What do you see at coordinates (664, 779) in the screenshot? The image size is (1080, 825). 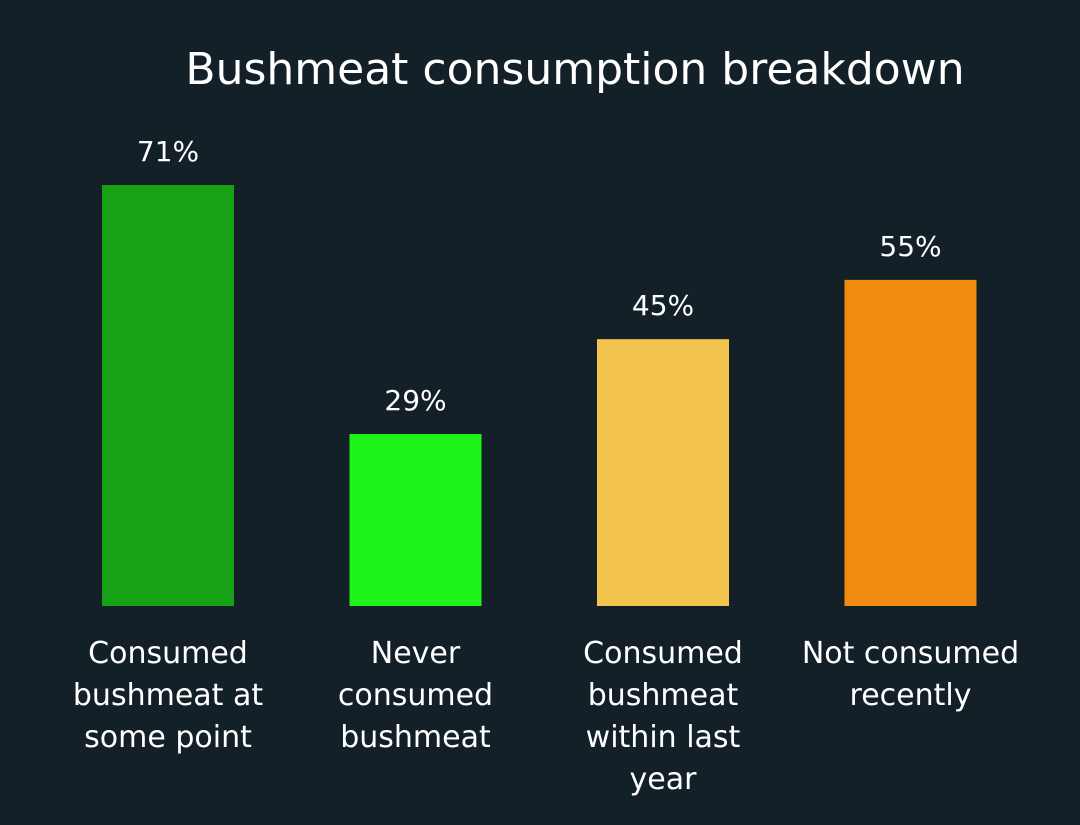 I see `category-label-line: year` at bounding box center [664, 779].